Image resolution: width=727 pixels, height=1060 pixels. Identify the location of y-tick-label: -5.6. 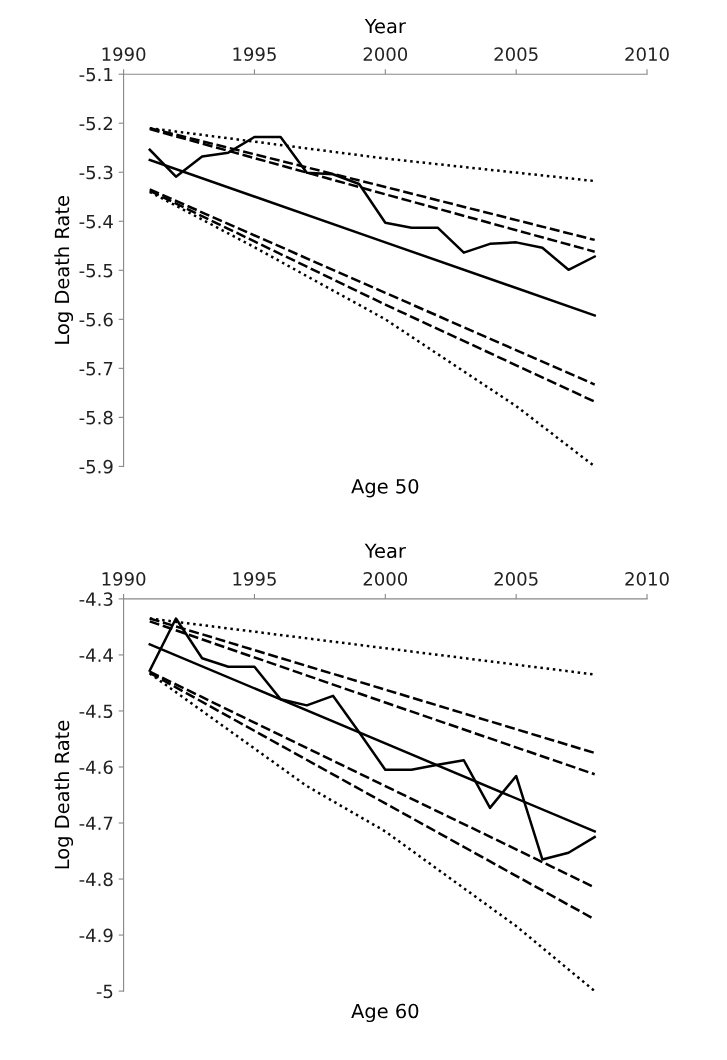
(96, 319).